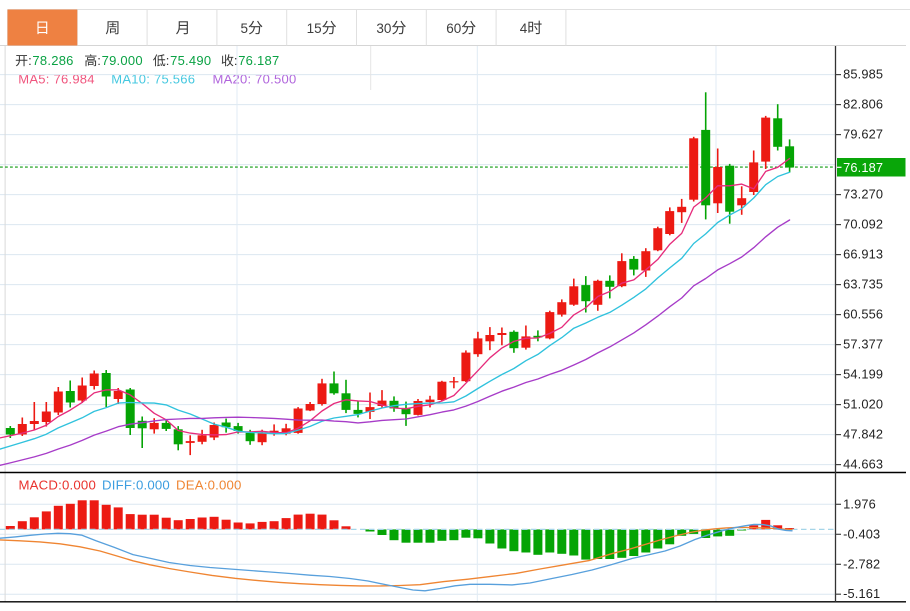 The width and height of the screenshot is (910, 611). Describe the element at coordinates (863, 74) in the screenshot. I see `svg-text: 85.985` at that location.